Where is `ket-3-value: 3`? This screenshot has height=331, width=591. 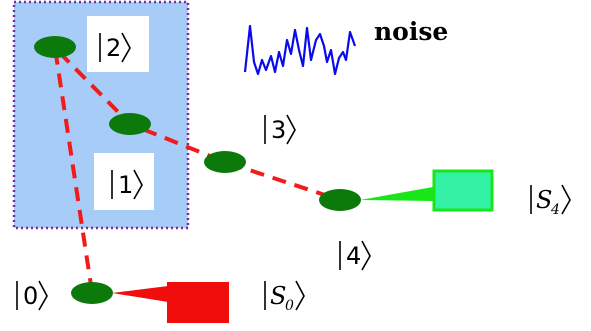 ket-3-value: 3 is located at coordinates (278, 130).